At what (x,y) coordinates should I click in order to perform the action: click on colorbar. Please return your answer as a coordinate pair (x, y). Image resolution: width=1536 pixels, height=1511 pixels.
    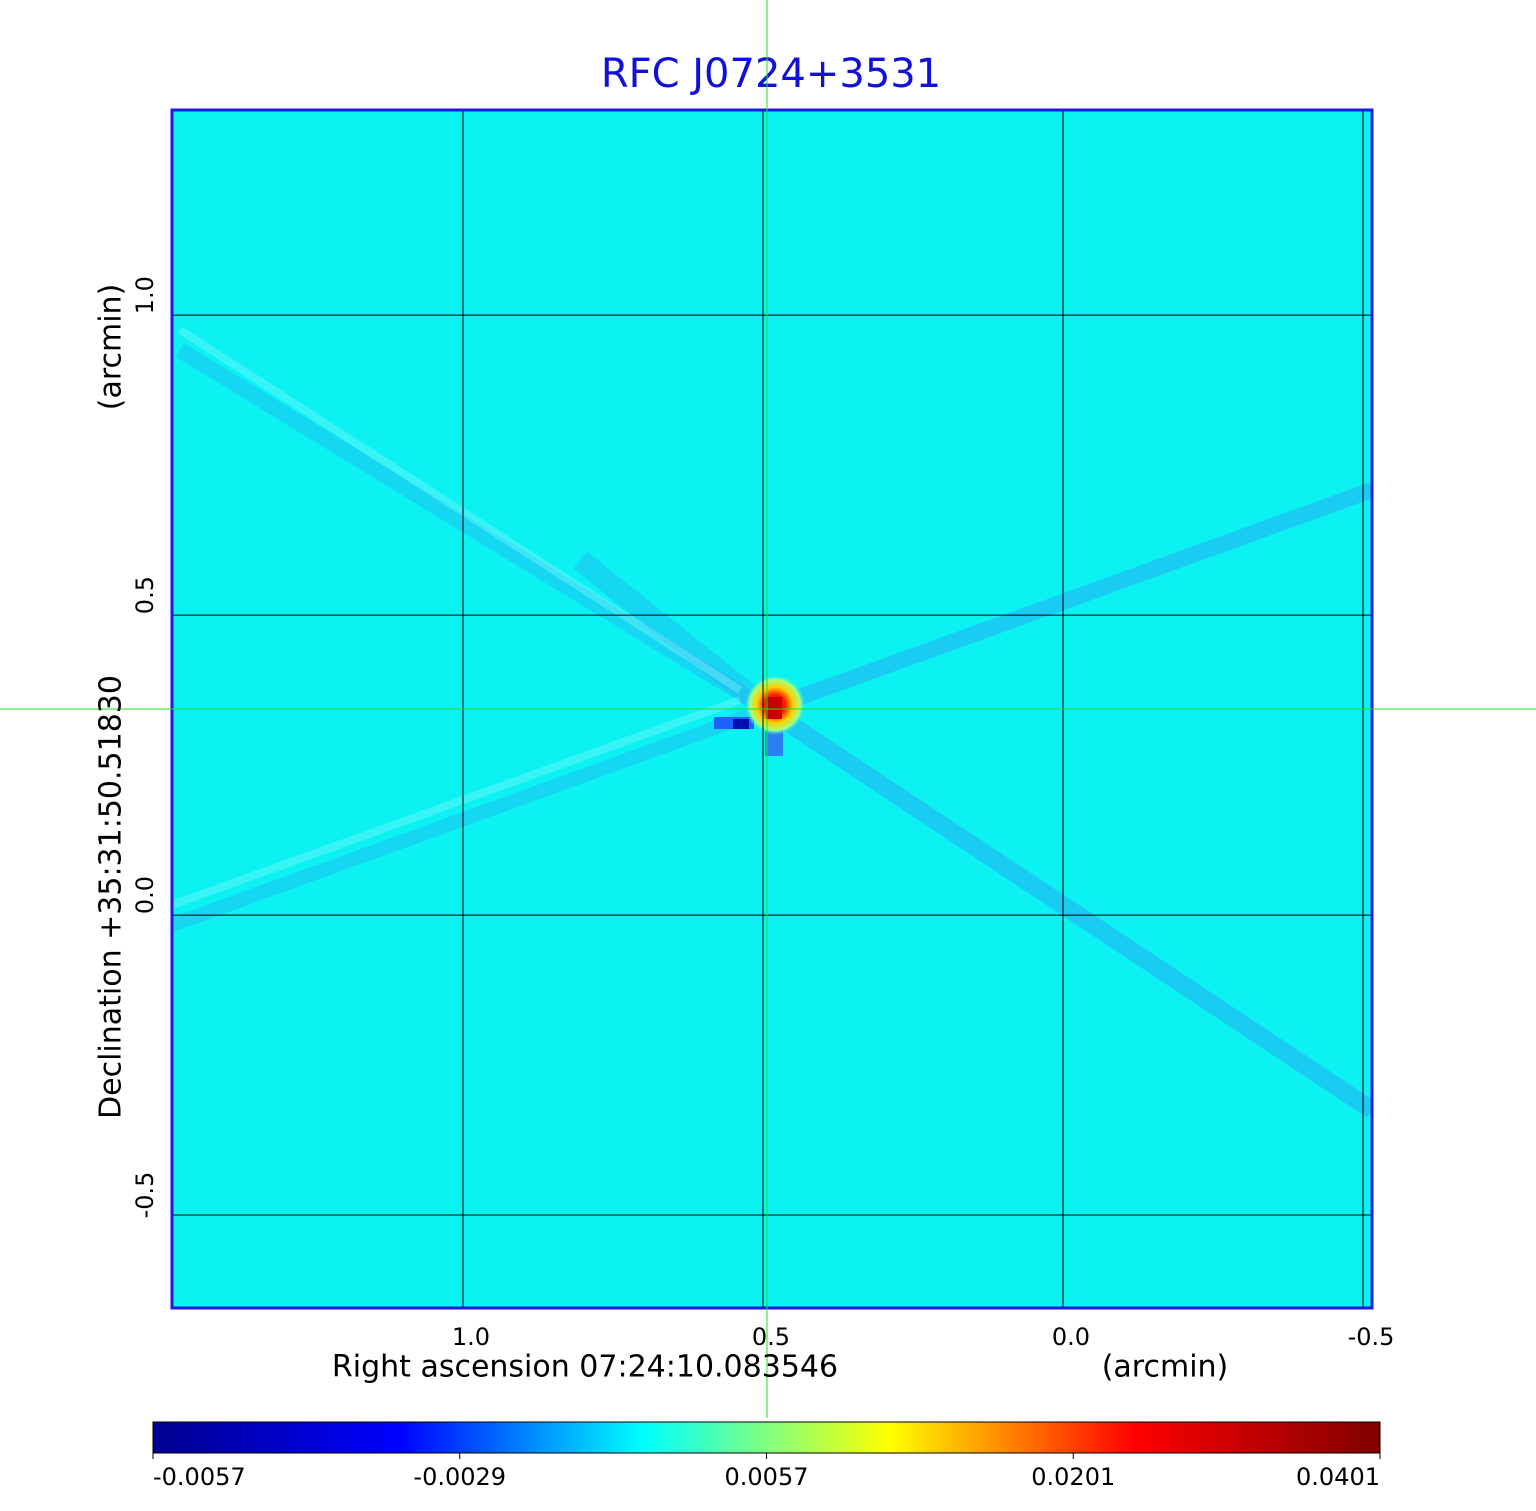
    Looking at the image, I should click on (766, 1437).